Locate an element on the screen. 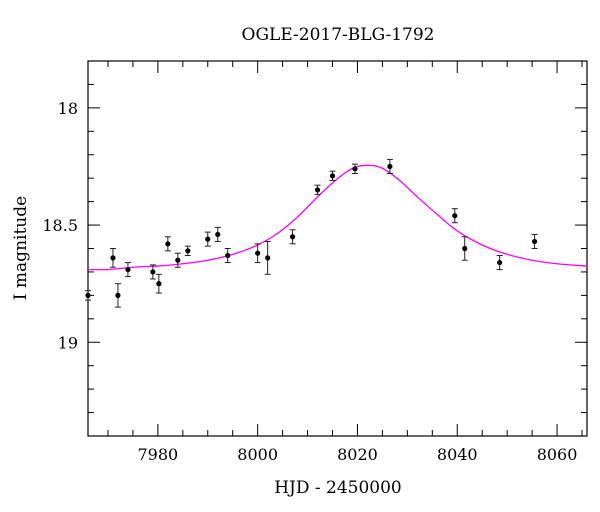 This screenshot has width=600, height=512. x-tick-labels: 7980 8000 8020 8040 8060 is located at coordinates (358, 454).